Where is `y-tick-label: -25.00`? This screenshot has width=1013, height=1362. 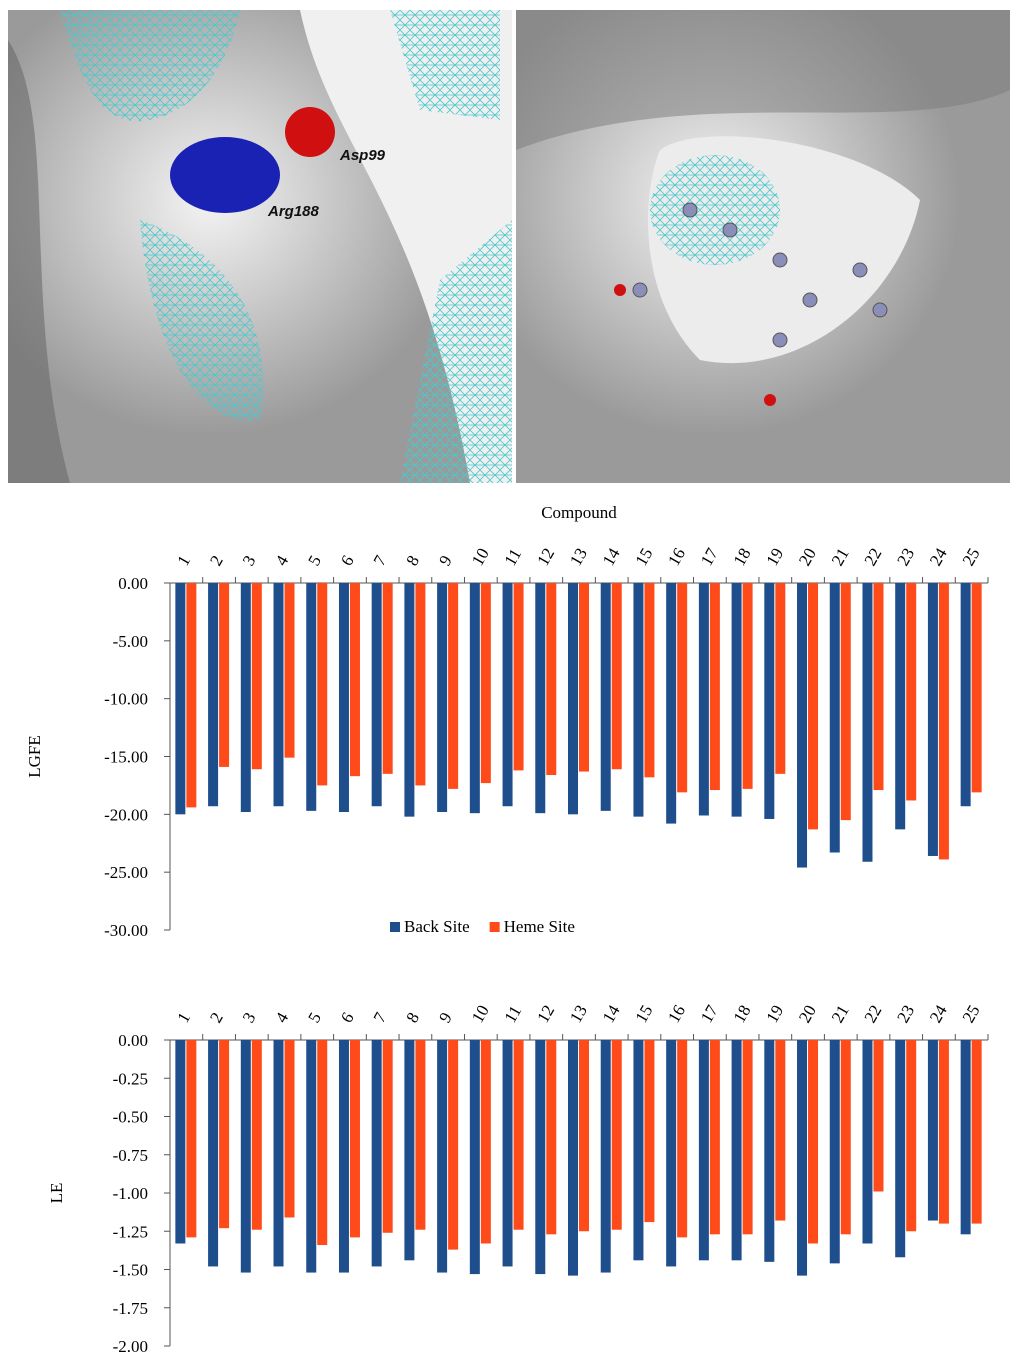
y-tick-label: -25.00 is located at coordinates (126, 872).